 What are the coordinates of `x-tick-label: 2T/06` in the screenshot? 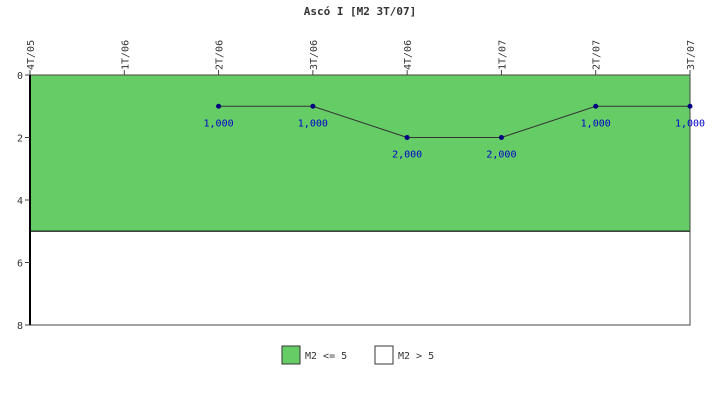 It's located at (220, 55).